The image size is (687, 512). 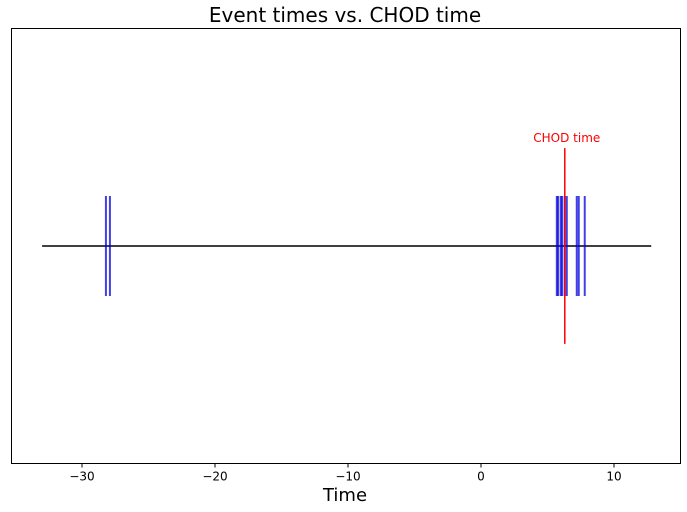 I want to click on x-tick-label: −20, so click(x=214, y=477).